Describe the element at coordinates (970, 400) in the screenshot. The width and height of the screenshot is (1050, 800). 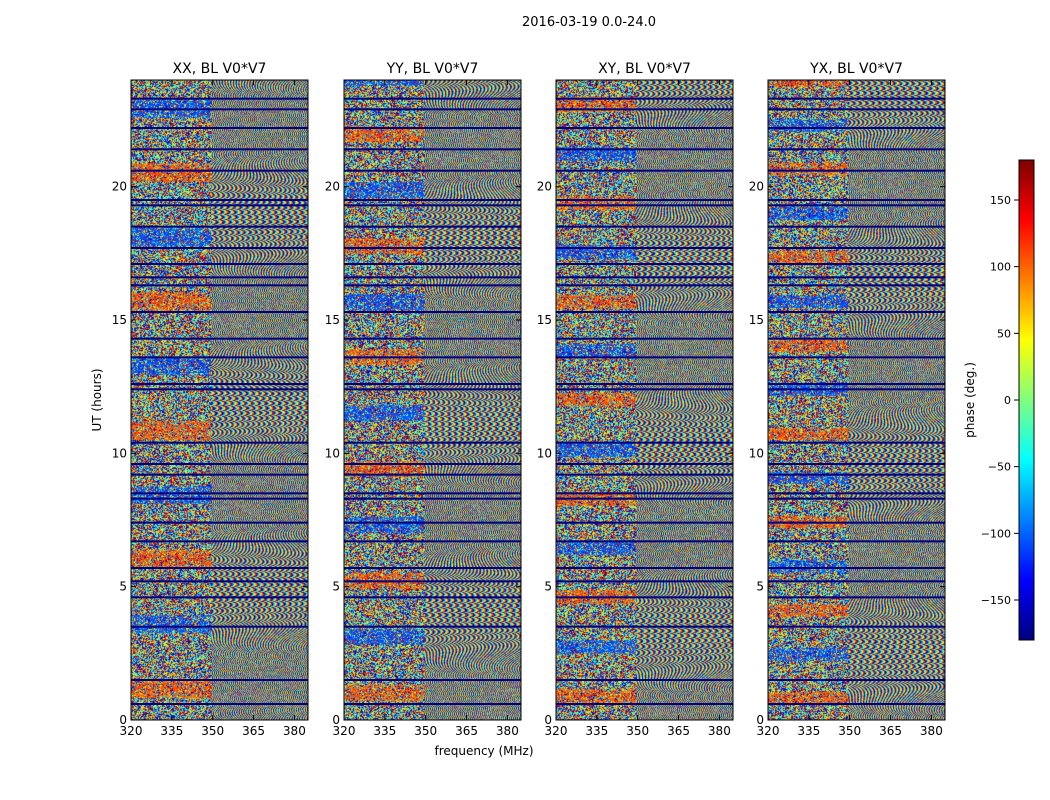
I see `colorbar-label: phase (deg.)` at that location.